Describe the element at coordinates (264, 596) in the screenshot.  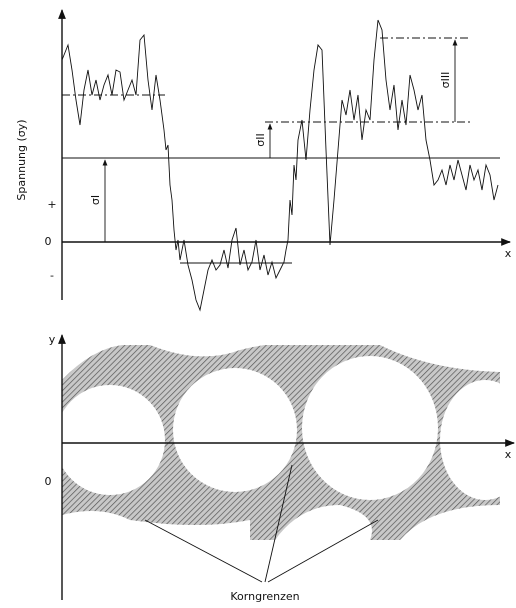
I see `annotation: Korngrenzen` at that location.